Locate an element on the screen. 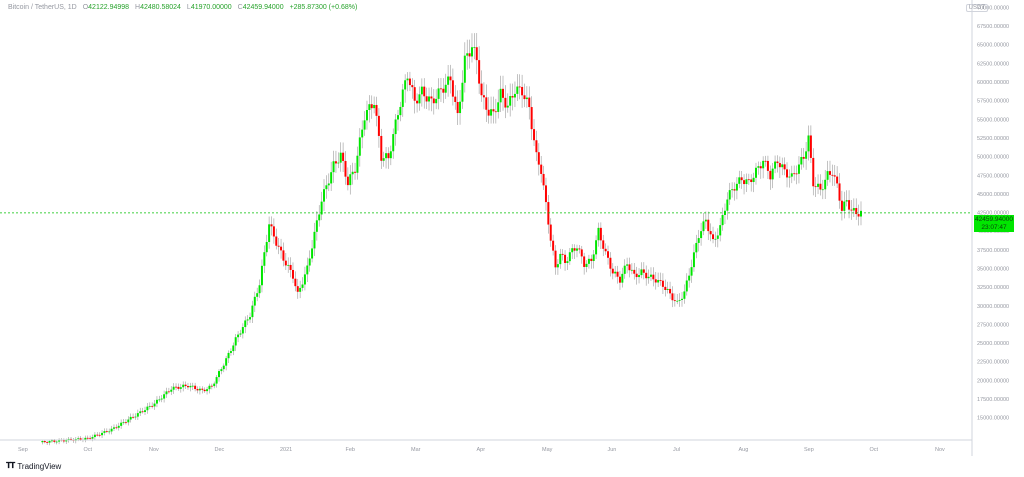 This screenshot has height=477, width=1024. x-tick-label: Nov is located at coordinates (940, 450).